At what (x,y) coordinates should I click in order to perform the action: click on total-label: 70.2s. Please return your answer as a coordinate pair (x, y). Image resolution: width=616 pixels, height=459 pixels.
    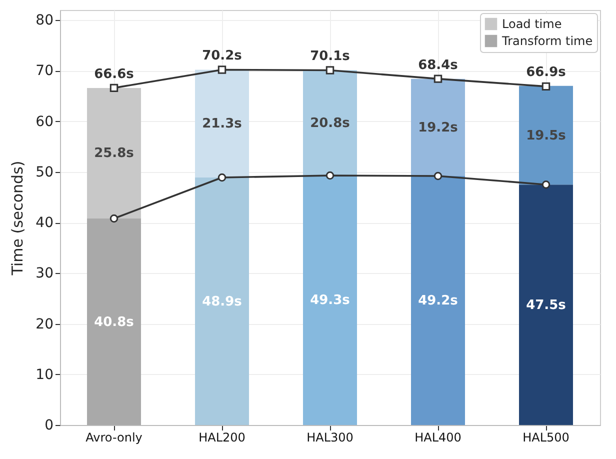
    Looking at the image, I should click on (222, 56).